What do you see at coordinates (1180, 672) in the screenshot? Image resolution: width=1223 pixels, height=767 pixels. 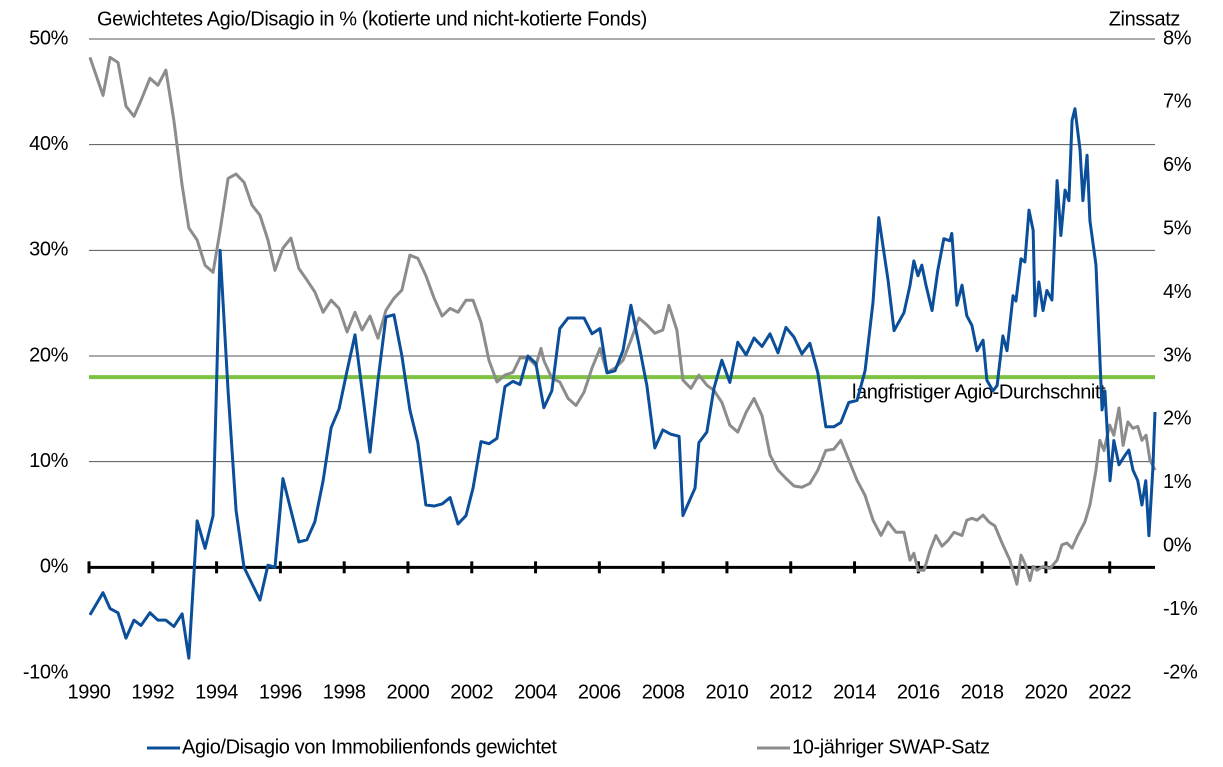 I see `y2-tick-label: -2%` at bounding box center [1180, 672].